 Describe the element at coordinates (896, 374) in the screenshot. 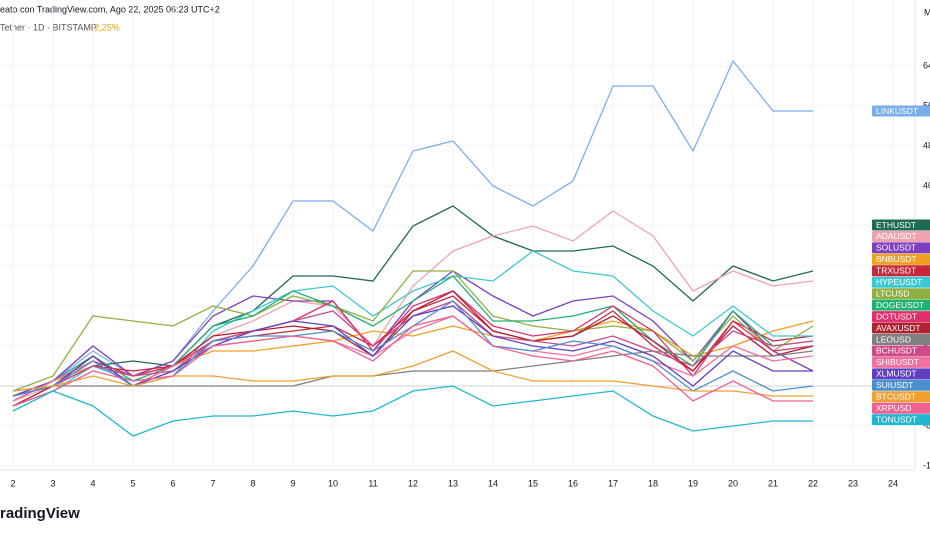

I see `legend-label: XLMUSDT` at that location.